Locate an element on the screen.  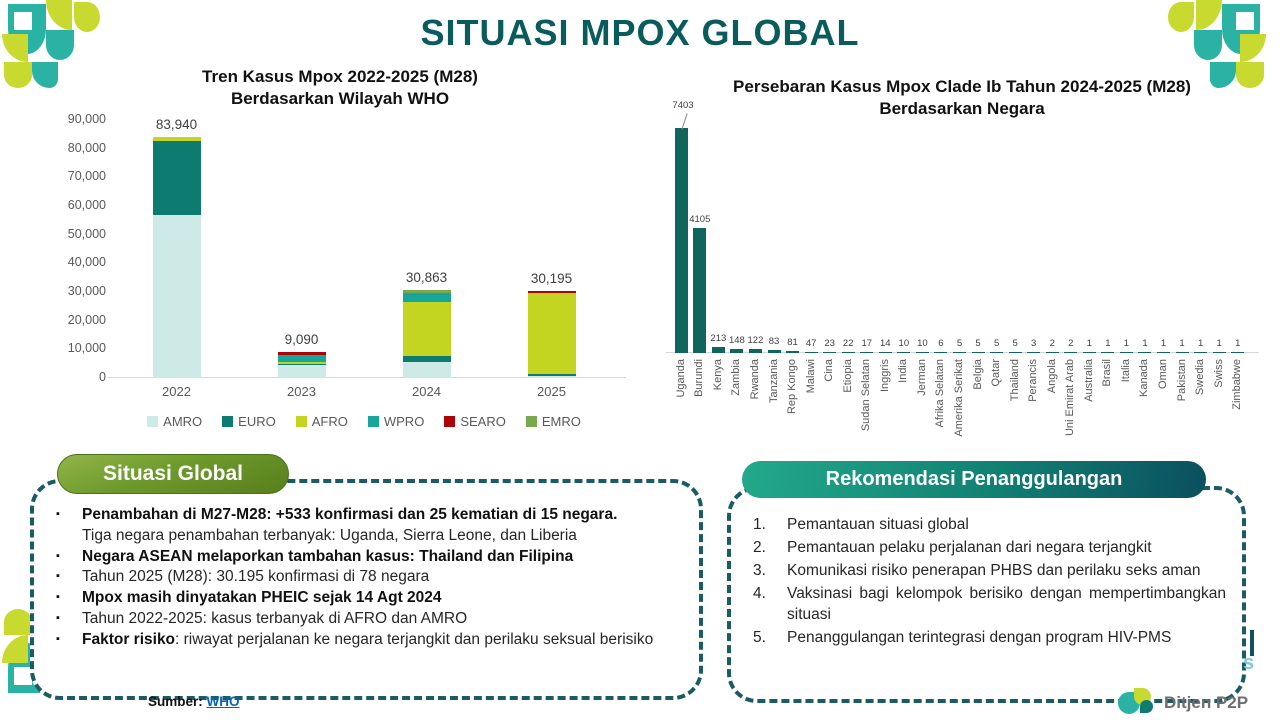
bar-Amerika Serikat is located at coordinates (959, 352).